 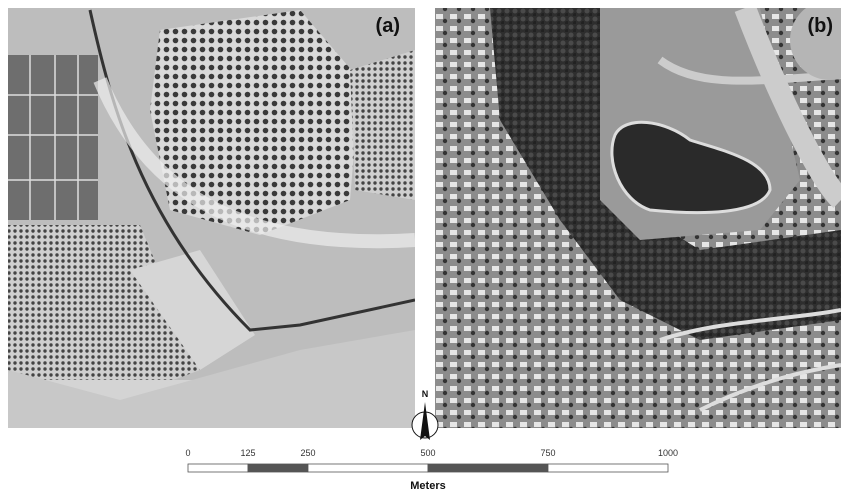 I want to click on panel-label: (b), so click(x=820, y=26).